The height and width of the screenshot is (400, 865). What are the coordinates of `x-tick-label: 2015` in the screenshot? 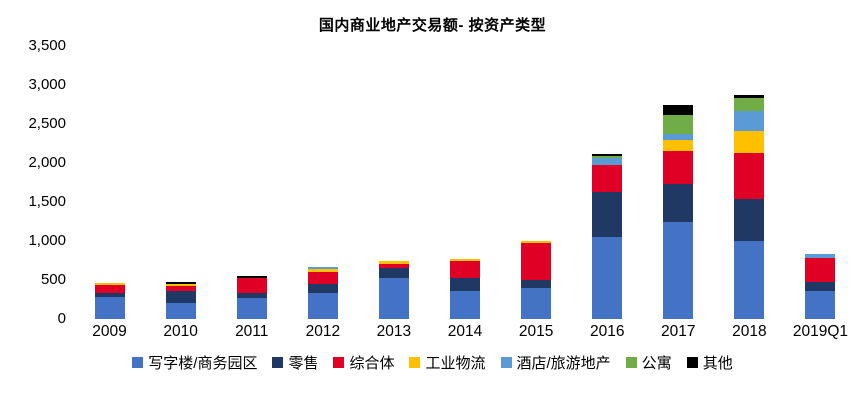 It's located at (536, 331).